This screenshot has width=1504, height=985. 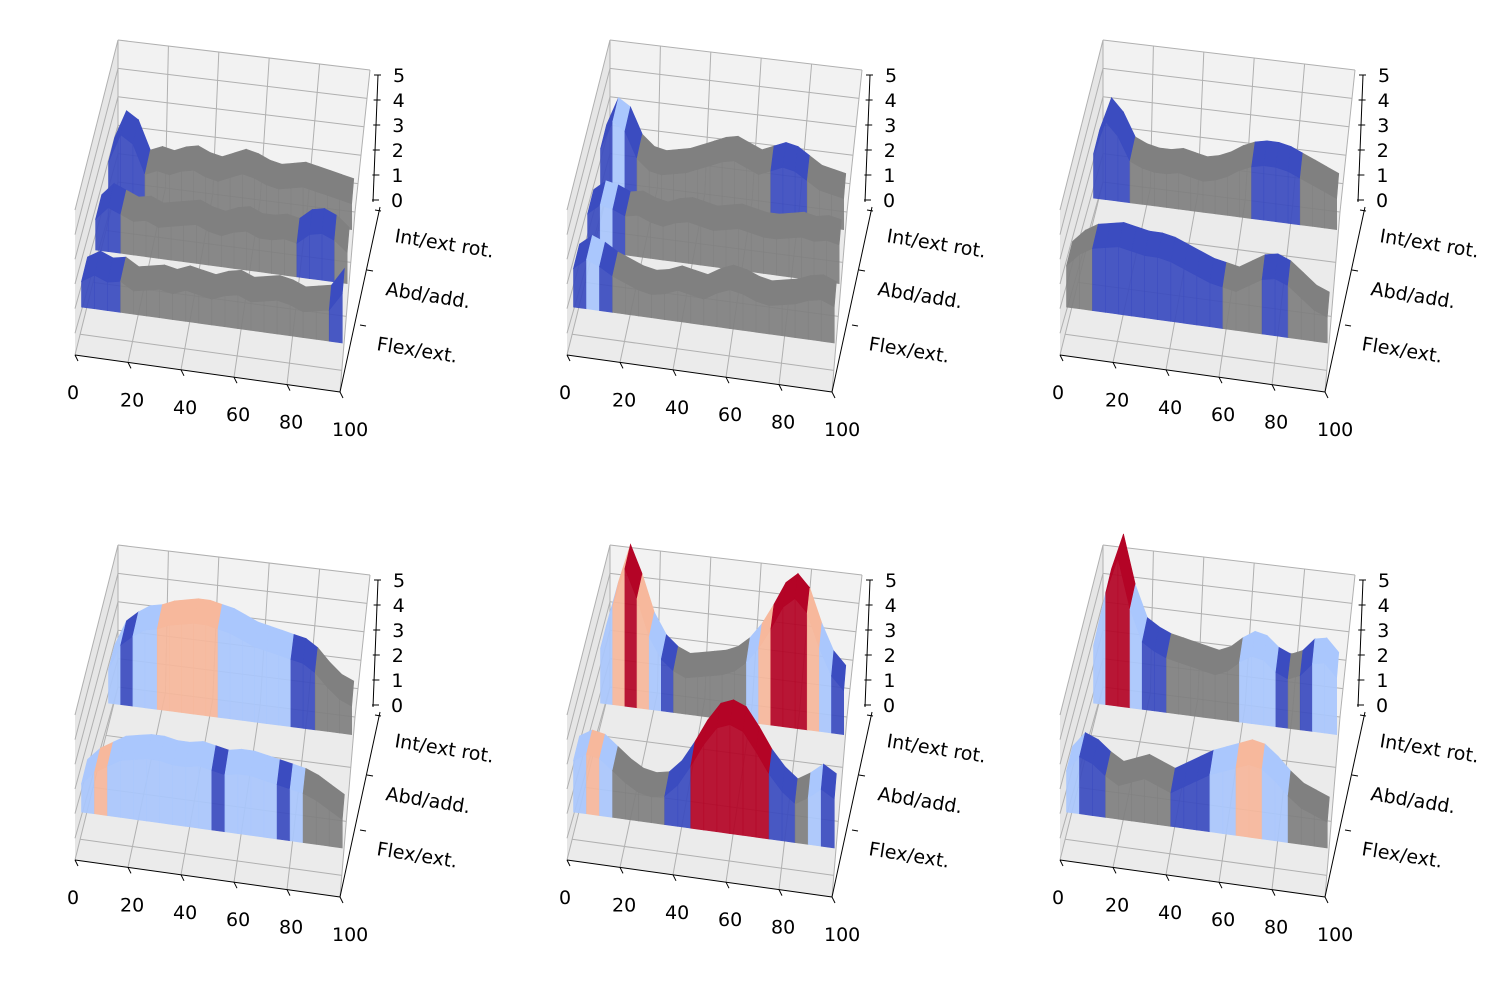 I want to click on x-tick-label: 0, so click(x=565, y=898).